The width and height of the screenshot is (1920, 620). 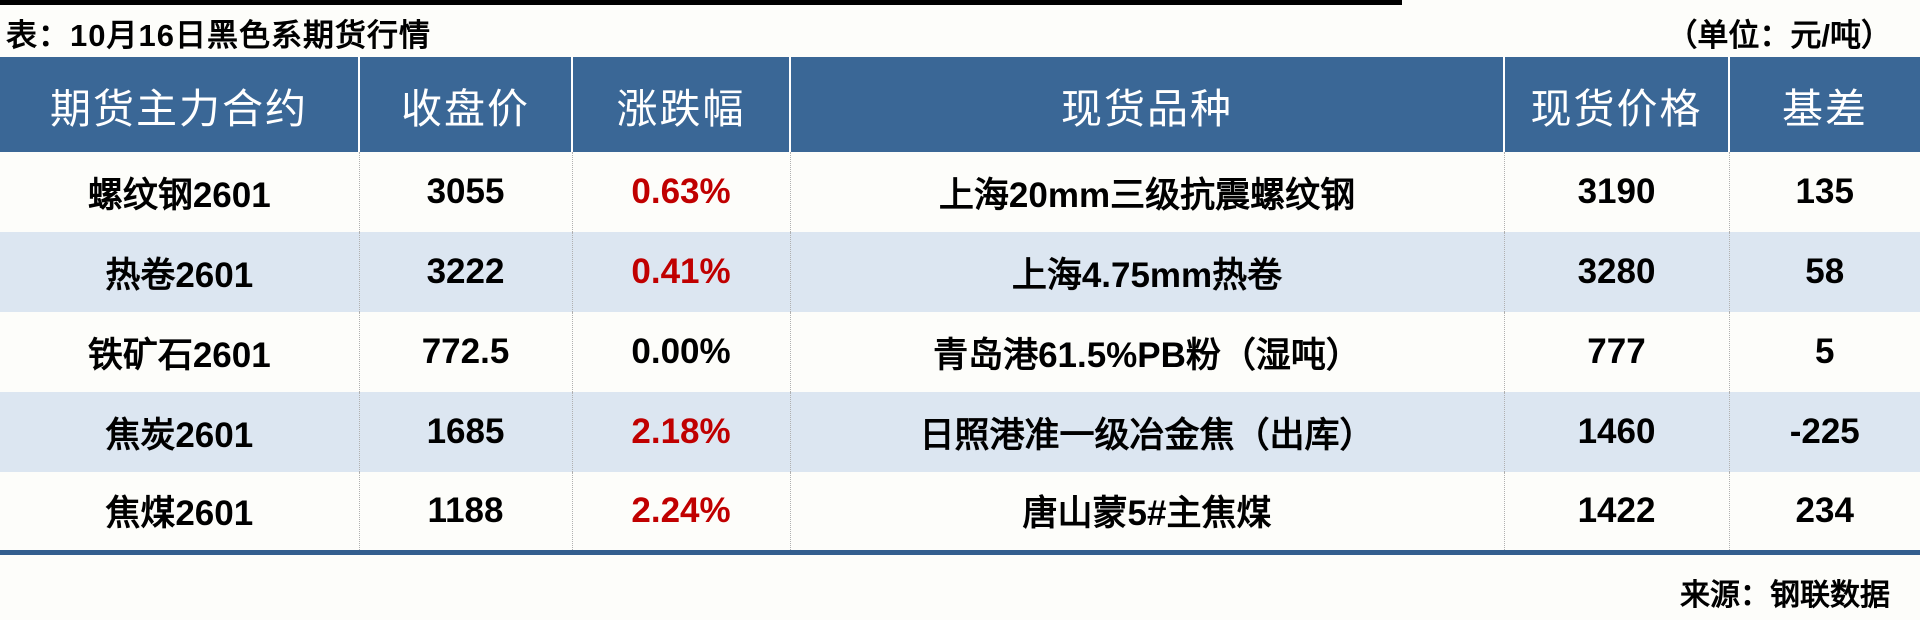 What do you see at coordinates (180, 352) in the screenshot?
I see `cell-contract: 铁矿石2601` at bounding box center [180, 352].